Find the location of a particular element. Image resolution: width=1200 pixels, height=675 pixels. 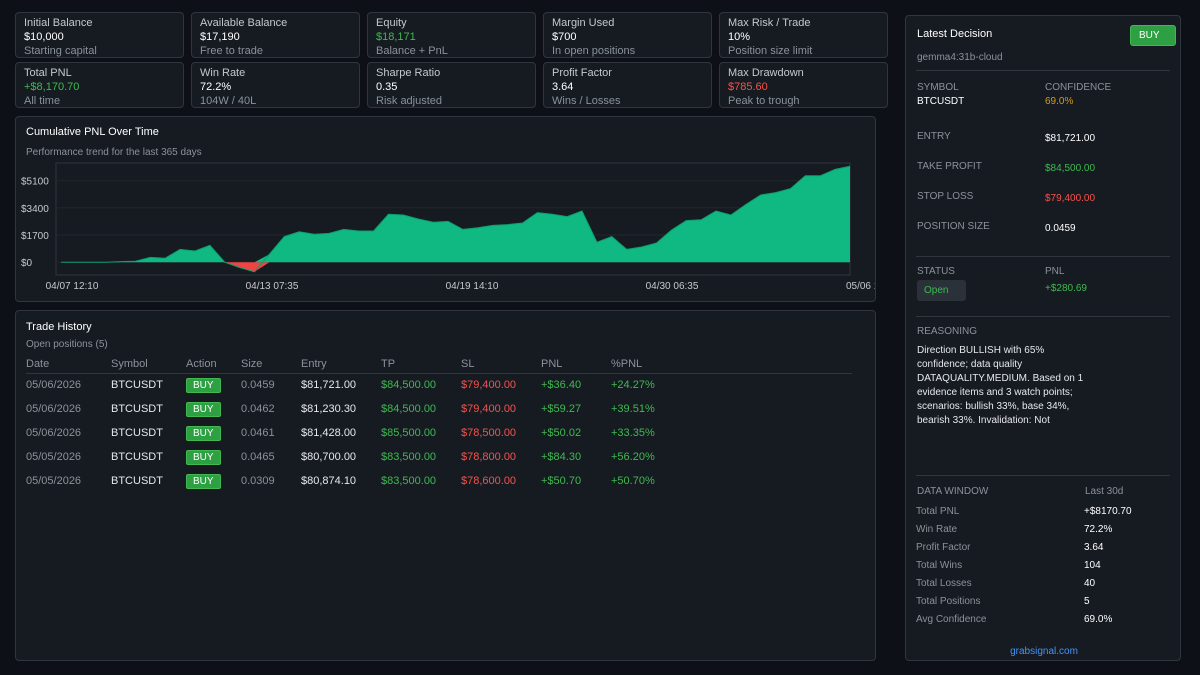

reasoning-label: REASONING is located at coordinates (947, 331).